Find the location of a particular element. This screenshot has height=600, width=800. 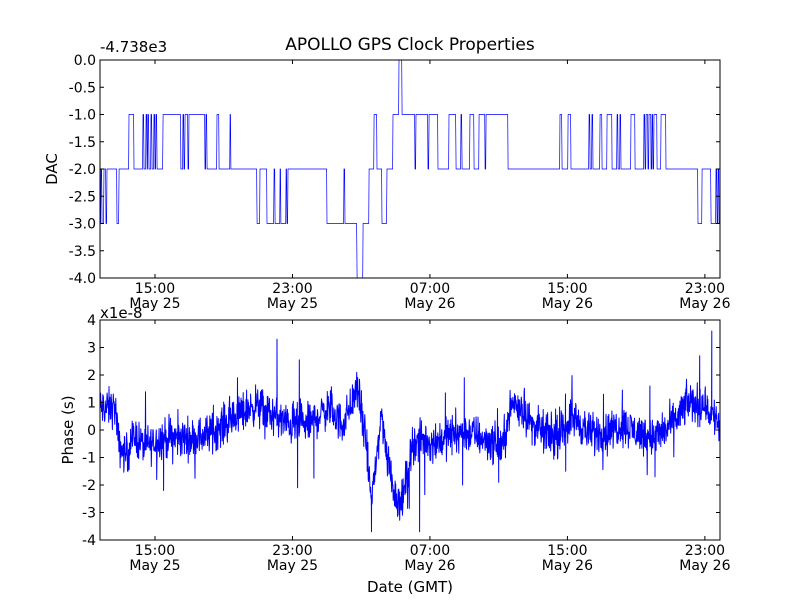

y-tick-label: 2 is located at coordinates (91, 376).